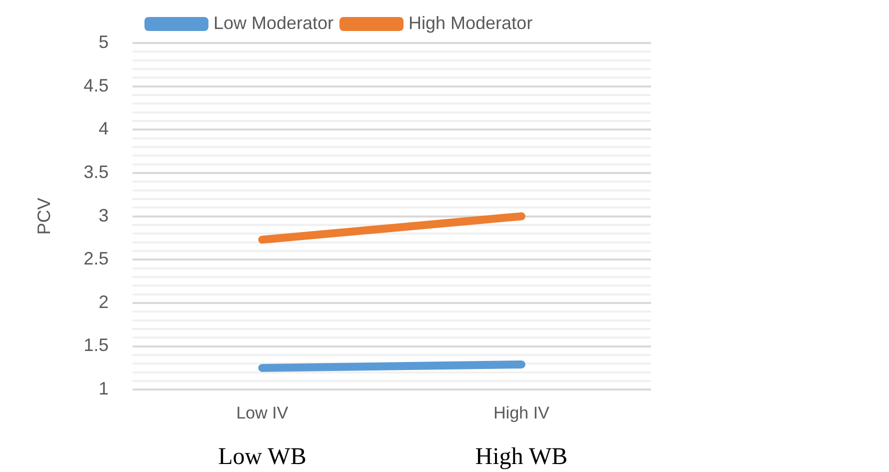  What do you see at coordinates (262, 457) in the screenshot?
I see `text: Low WB` at bounding box center [262, 457].